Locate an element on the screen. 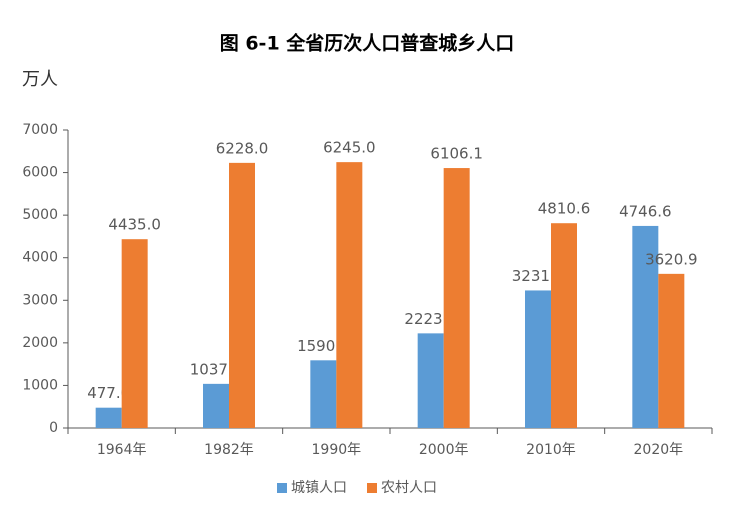 The width and height of the screenshot is (735, 509). x-tick-label: 2010年 is located at coordinates (551, 450).